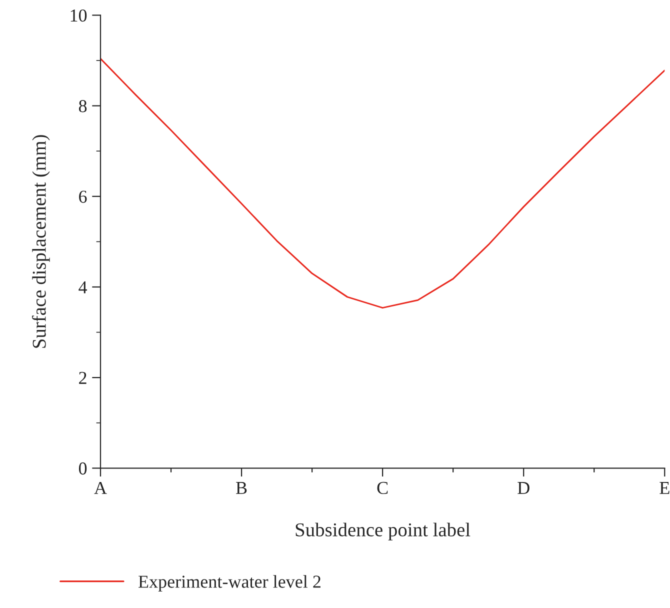 This screenshot has height=608, width=670. What do you see at coordinates (83, 196) in the screenshot?
I see `y-tick-label: 6` at bounding box center [83, 196].